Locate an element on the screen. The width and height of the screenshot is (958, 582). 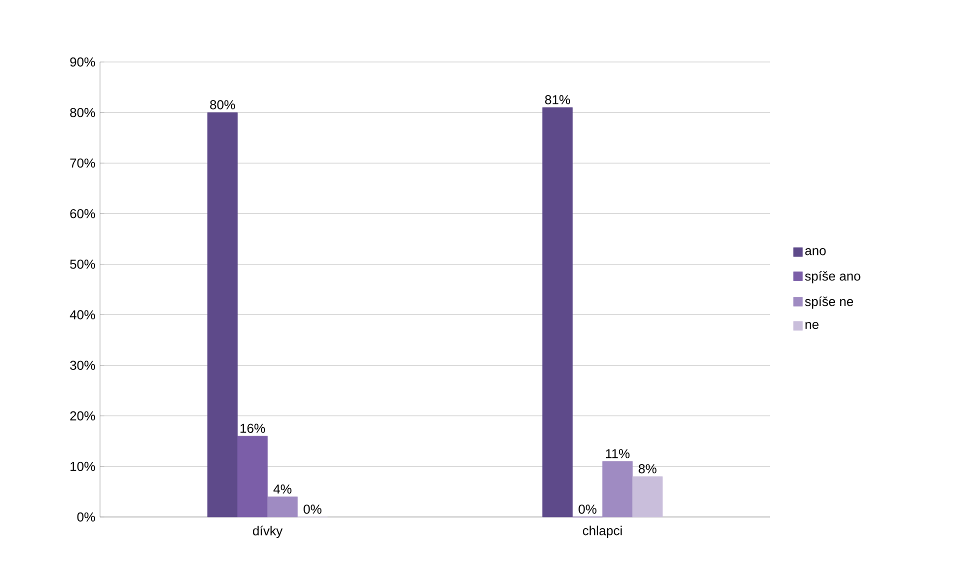
data-label: 16% is located at coordinates (253, 428).